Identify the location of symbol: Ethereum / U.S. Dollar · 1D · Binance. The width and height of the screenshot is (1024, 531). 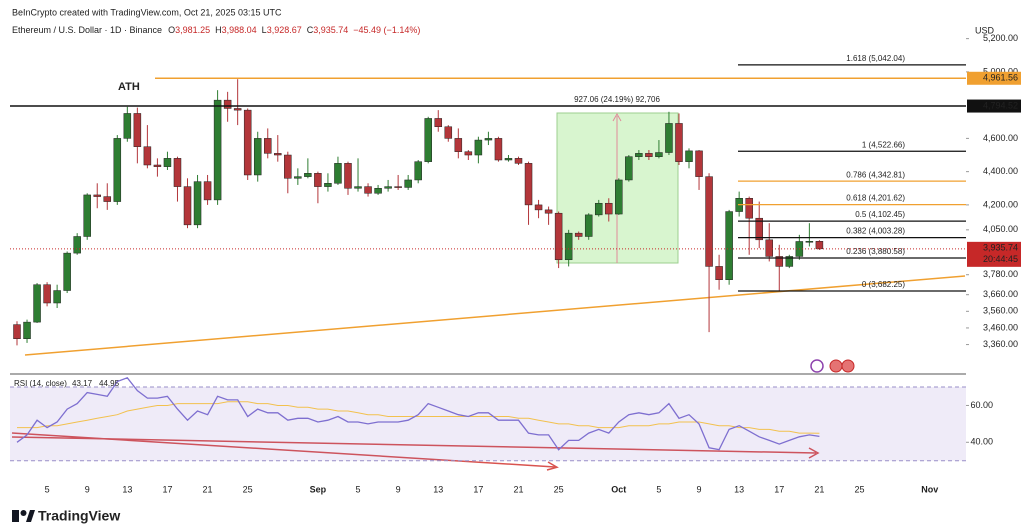
(87, 30).